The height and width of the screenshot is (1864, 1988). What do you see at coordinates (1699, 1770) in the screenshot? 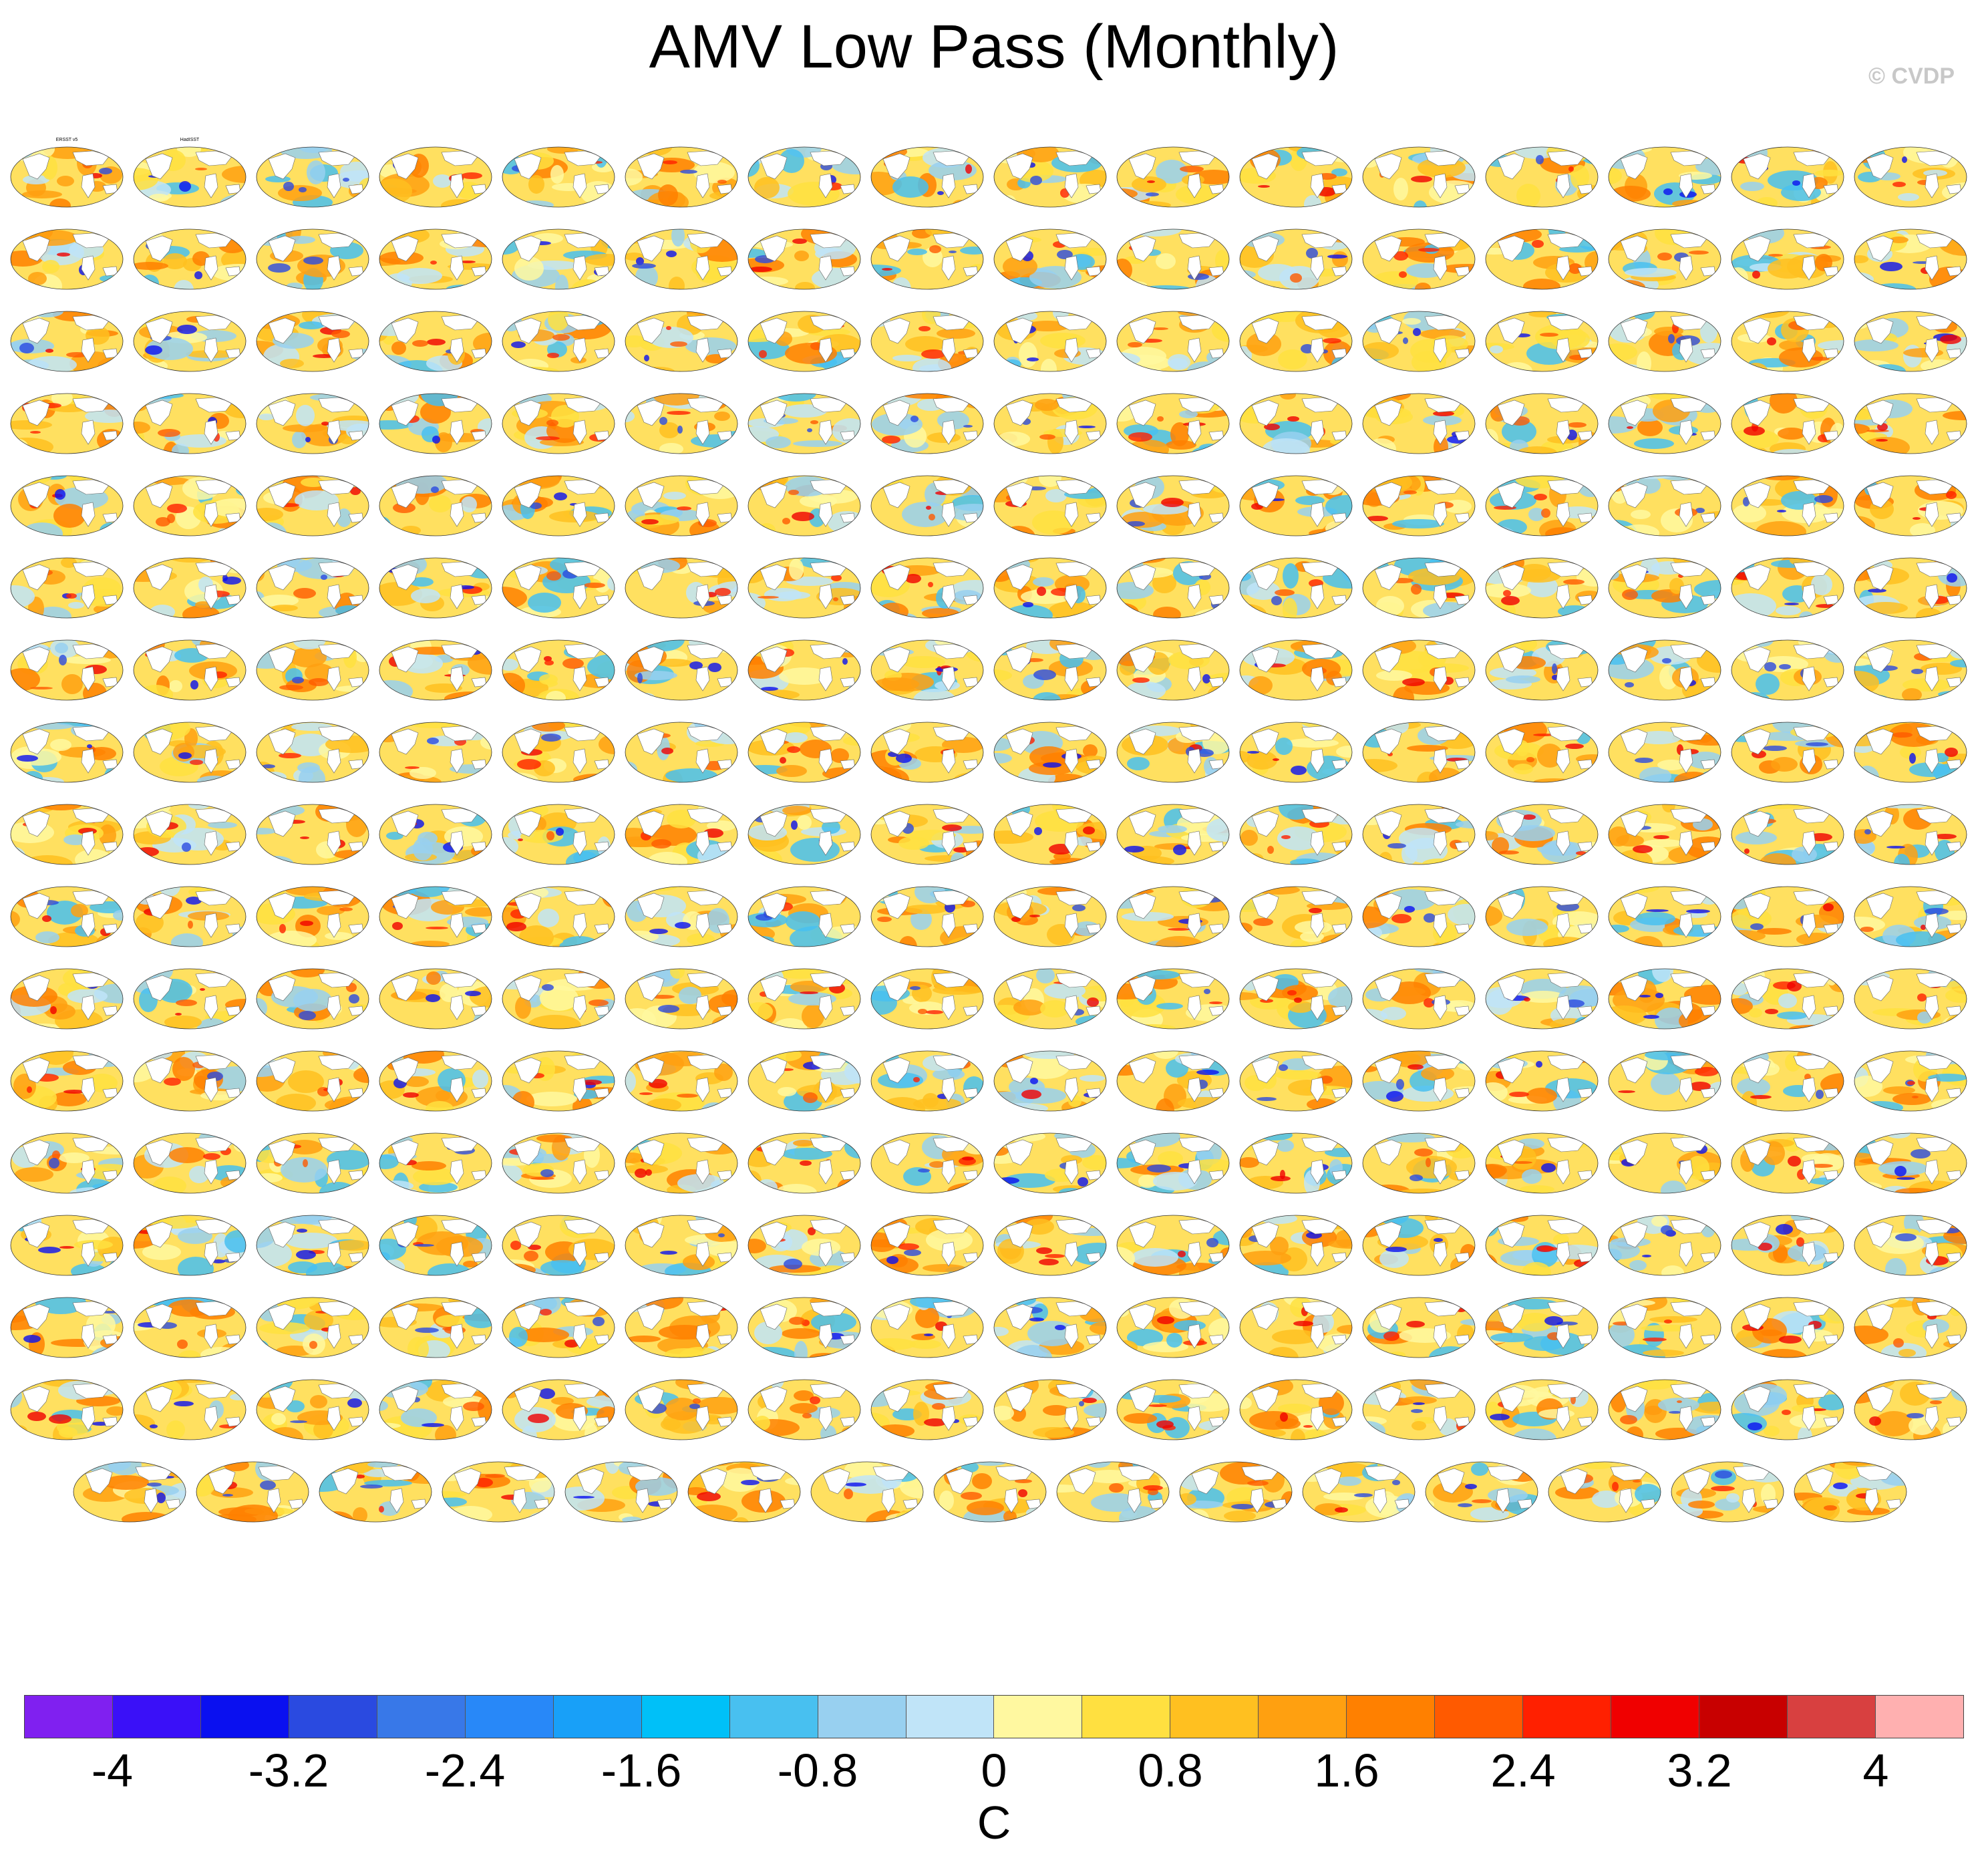
I see `colorbar-tick-label: 3.2` at bounding box center [1699, 1770].